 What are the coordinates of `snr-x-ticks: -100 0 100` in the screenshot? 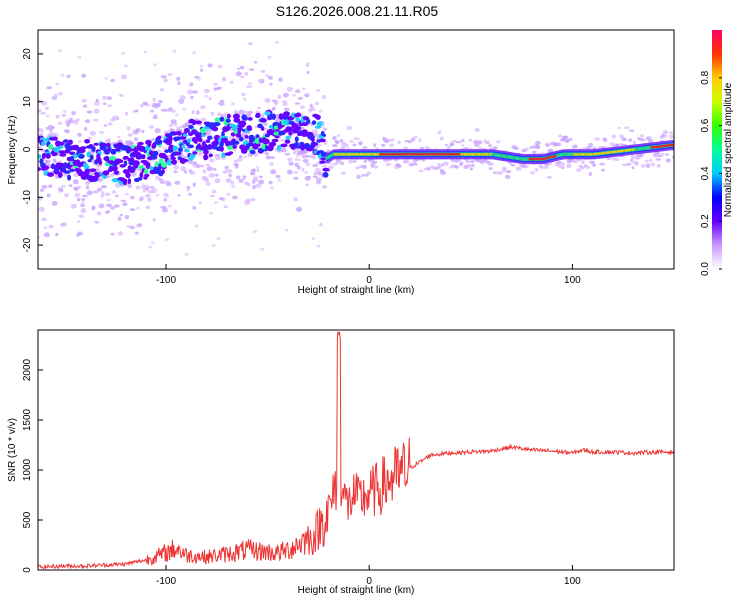 It's located at (368, 576).